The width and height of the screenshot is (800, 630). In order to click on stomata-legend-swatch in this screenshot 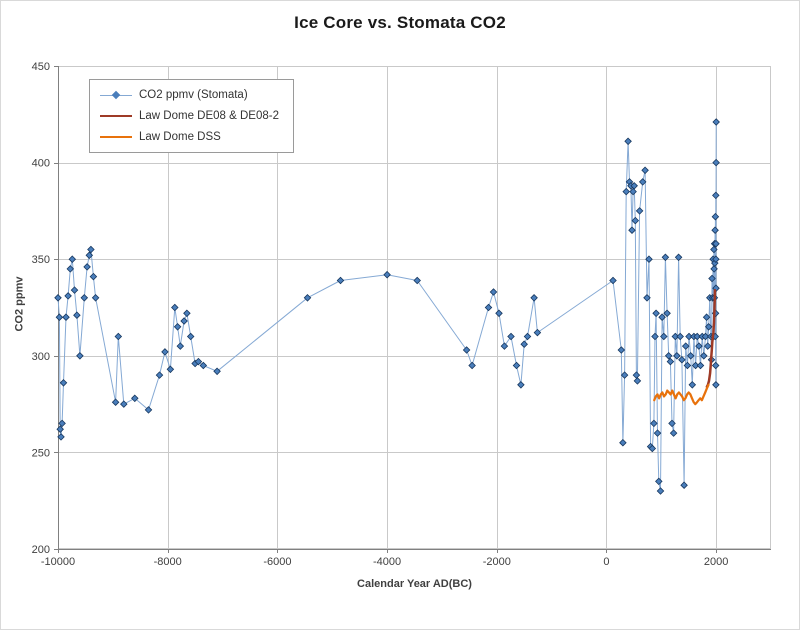, I will do `click(116, 95)`.